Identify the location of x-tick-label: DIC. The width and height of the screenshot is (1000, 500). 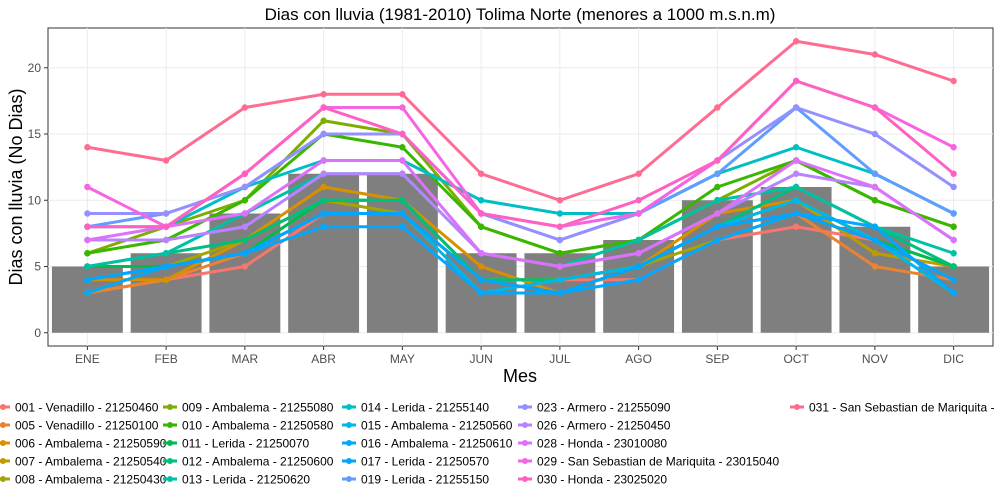
(953, 359).